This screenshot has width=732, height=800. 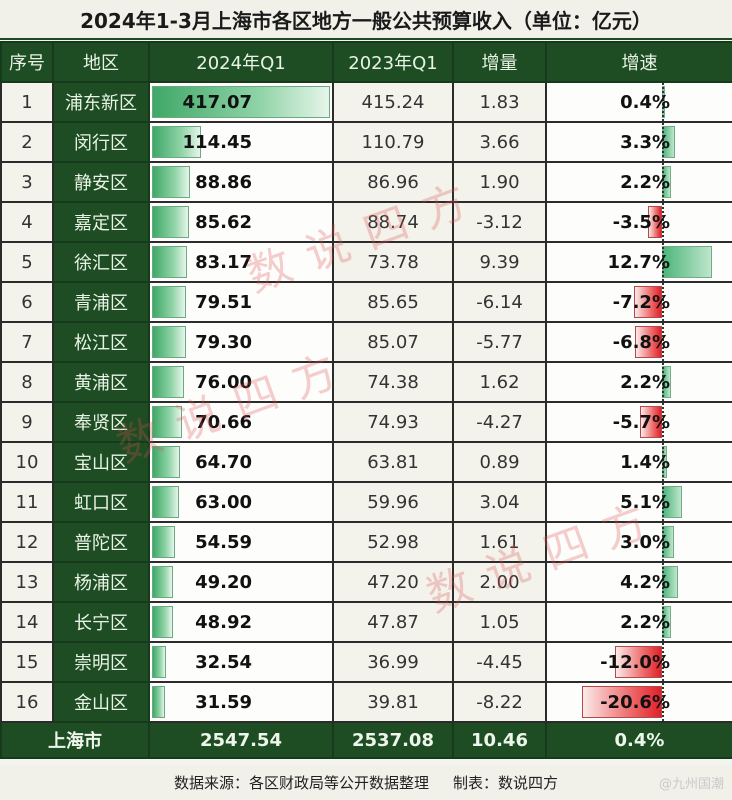 What do you see at coordinates (499, 262) in the screenshot?
I see `row-delta: 9.39` at bounding box center [499, 262].